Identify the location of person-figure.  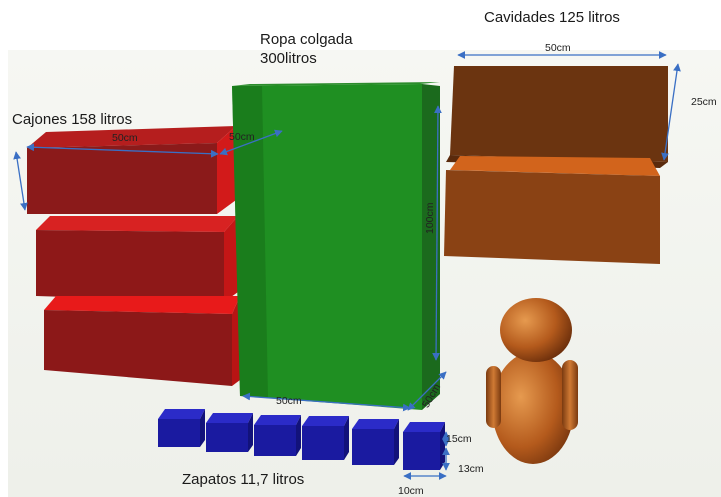
(532, 381).